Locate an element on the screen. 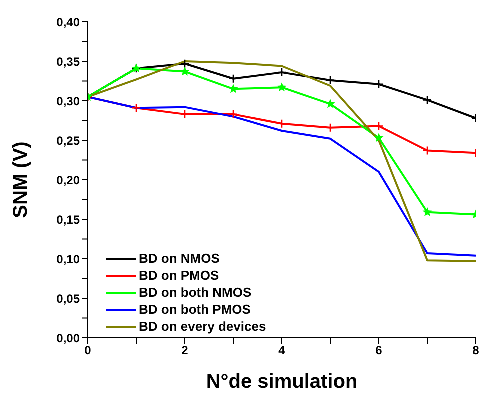 This screenshot has width=496, height=407. x-tick-label: 8 is located at coordinates (476, 351).